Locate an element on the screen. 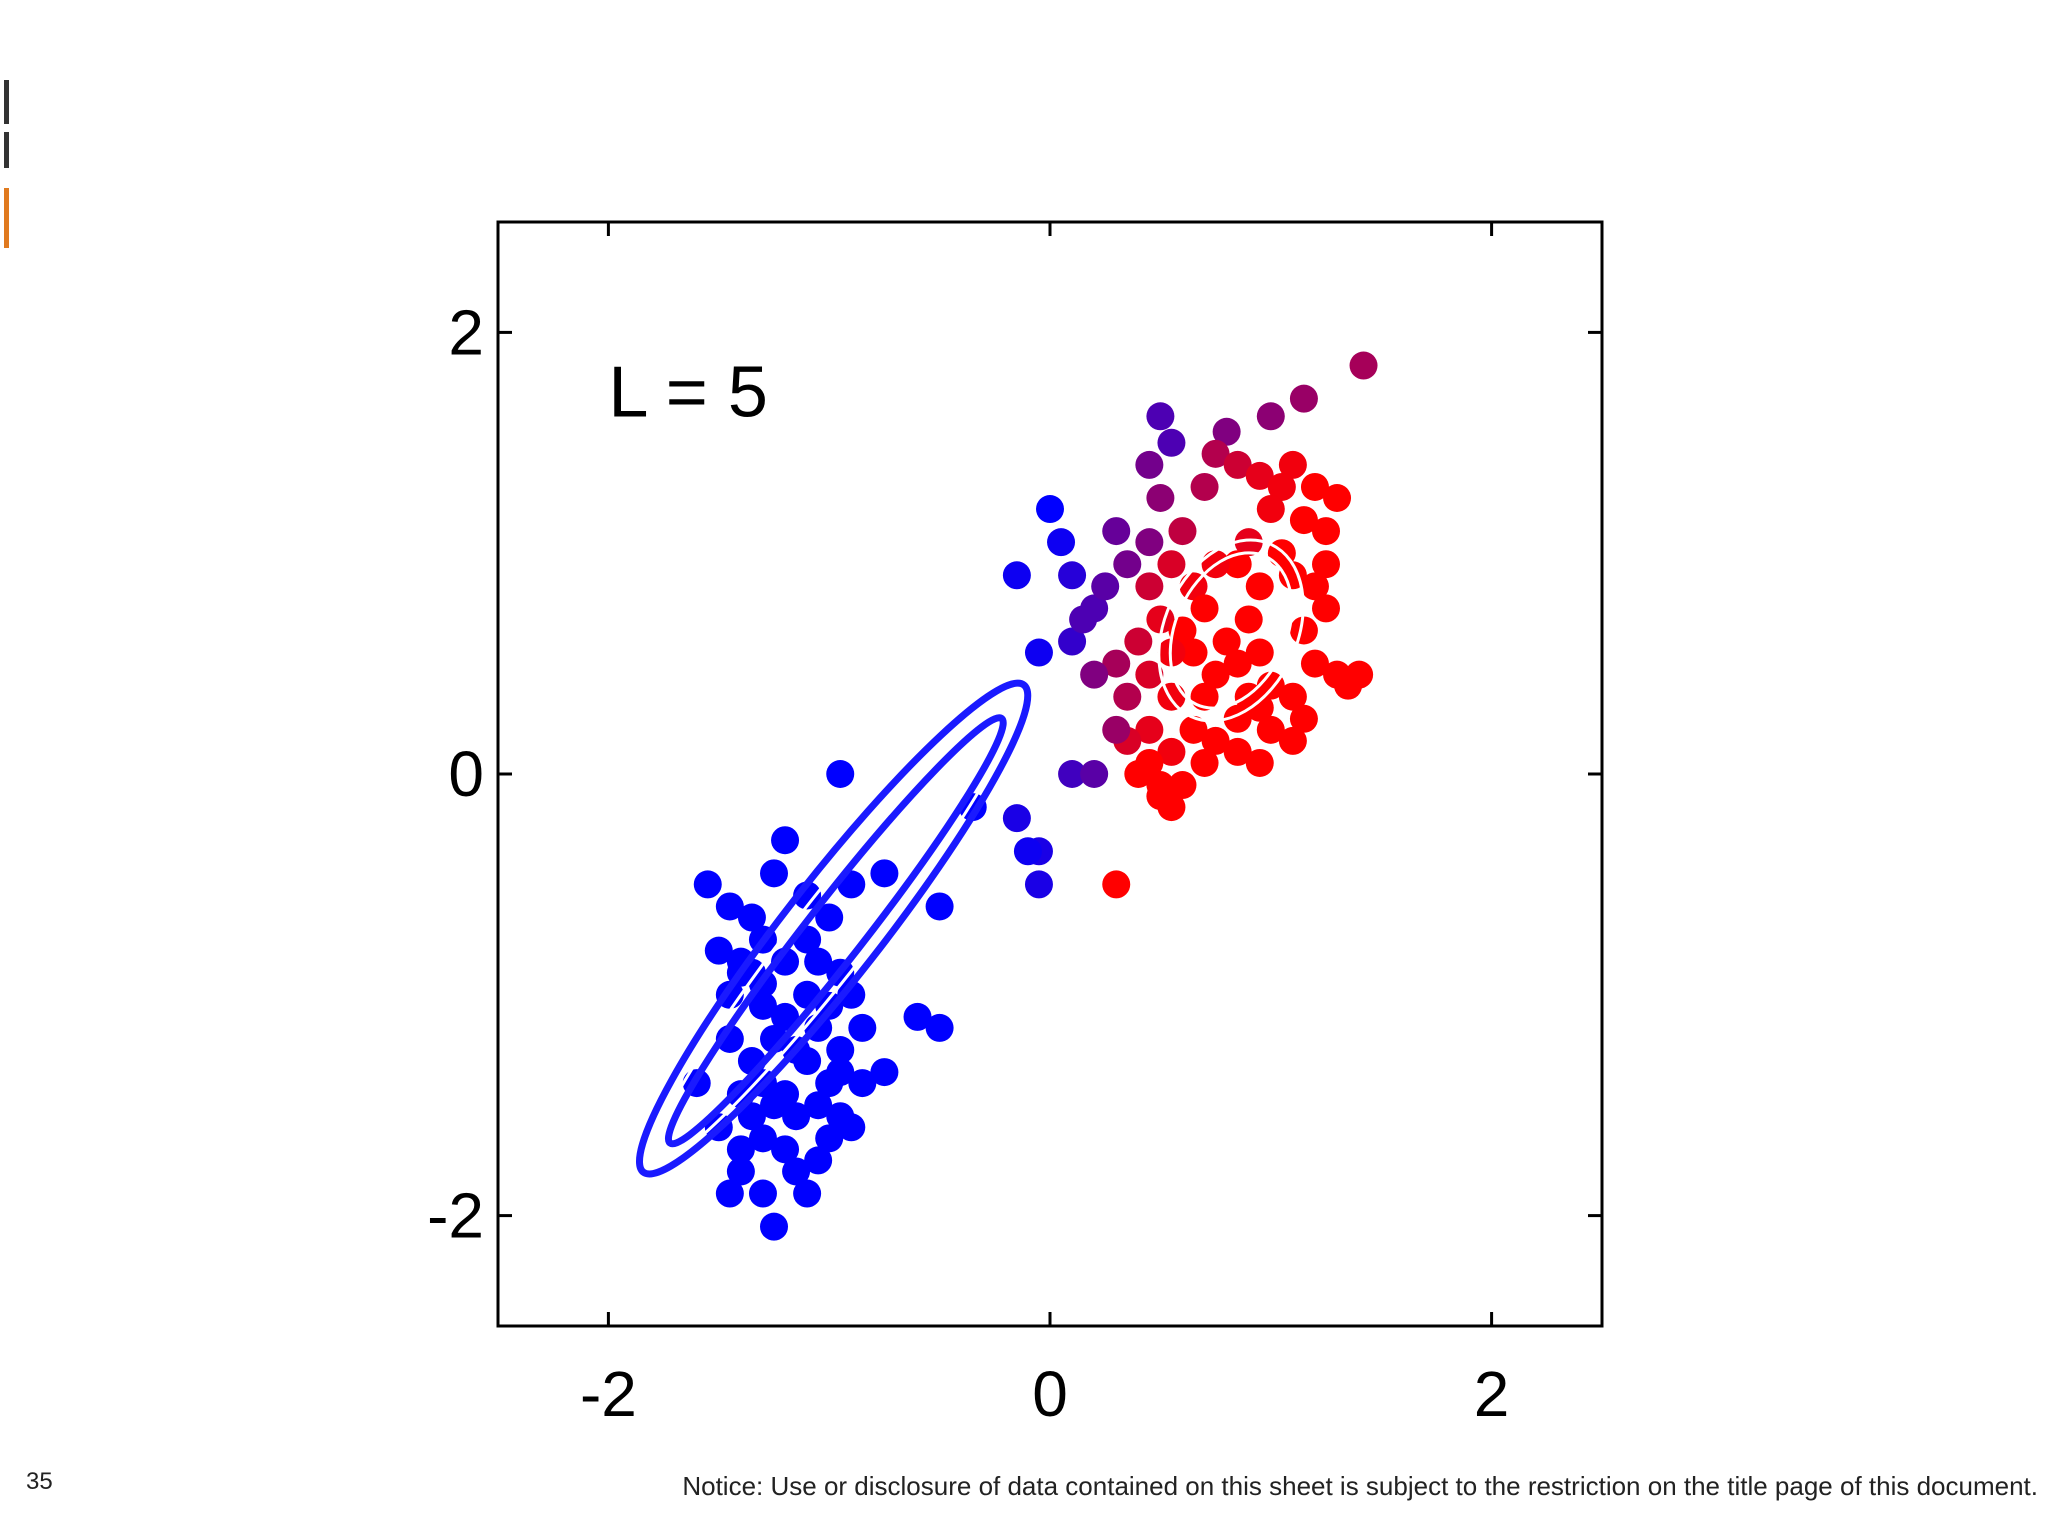 This screenshot has width=2048, height=1536. gaussian-ellipses is located at coordinates (970, 858).